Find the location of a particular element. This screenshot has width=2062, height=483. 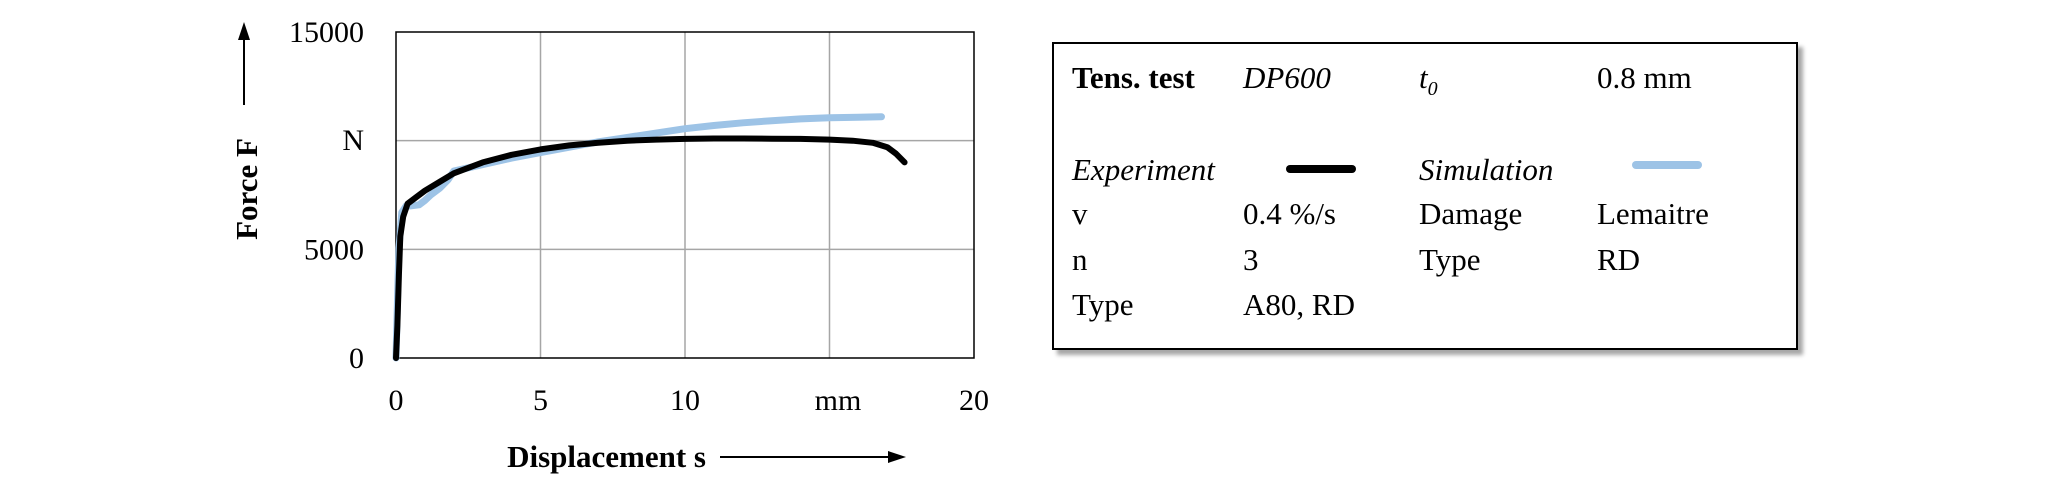

test-type-label: Tens. test is located at coordinates (1133, 77).